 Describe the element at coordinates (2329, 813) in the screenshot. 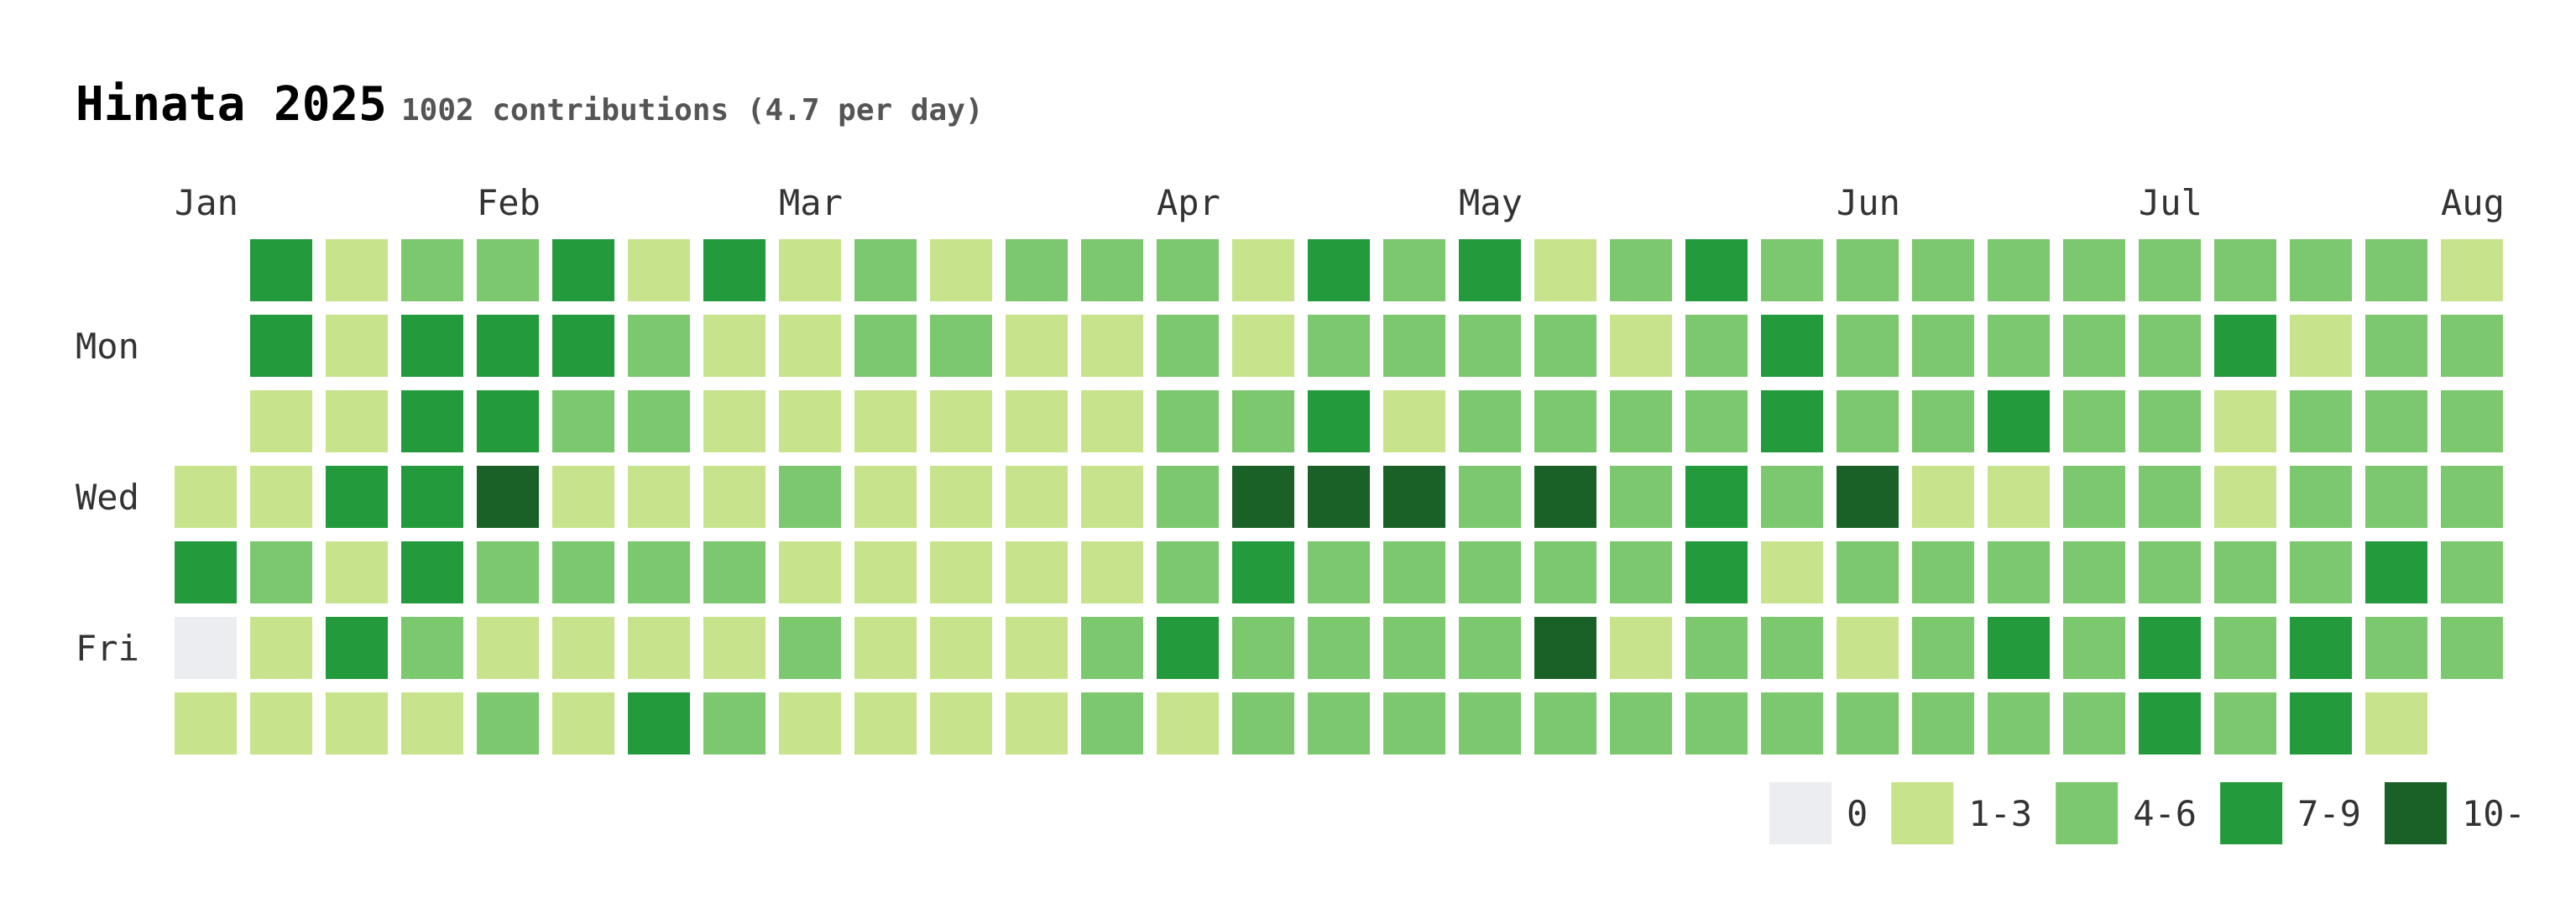

I see `legend-label: 7-9` at that location.